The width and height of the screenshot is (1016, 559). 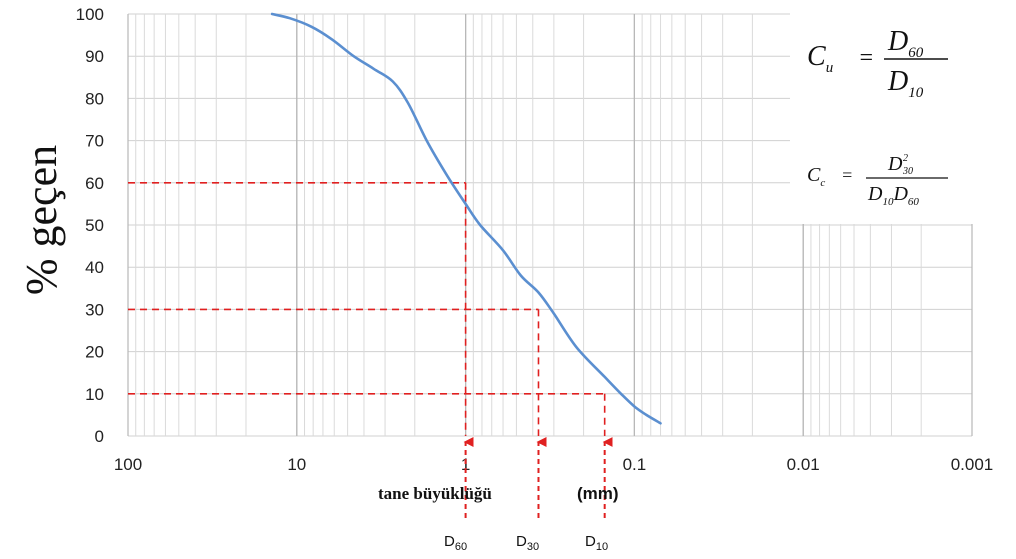 I want to click on x-tick-label: 0.1, so click(x=635, y=464).